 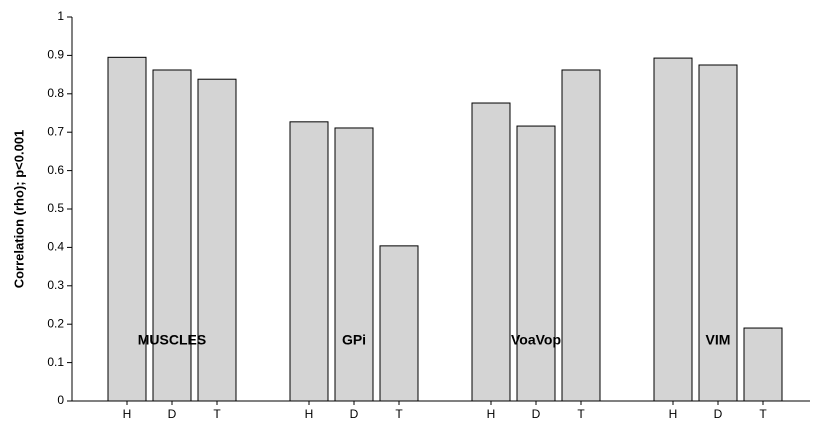 I want to click on y-tick-label: 0.7, so click(x=55, y=131).